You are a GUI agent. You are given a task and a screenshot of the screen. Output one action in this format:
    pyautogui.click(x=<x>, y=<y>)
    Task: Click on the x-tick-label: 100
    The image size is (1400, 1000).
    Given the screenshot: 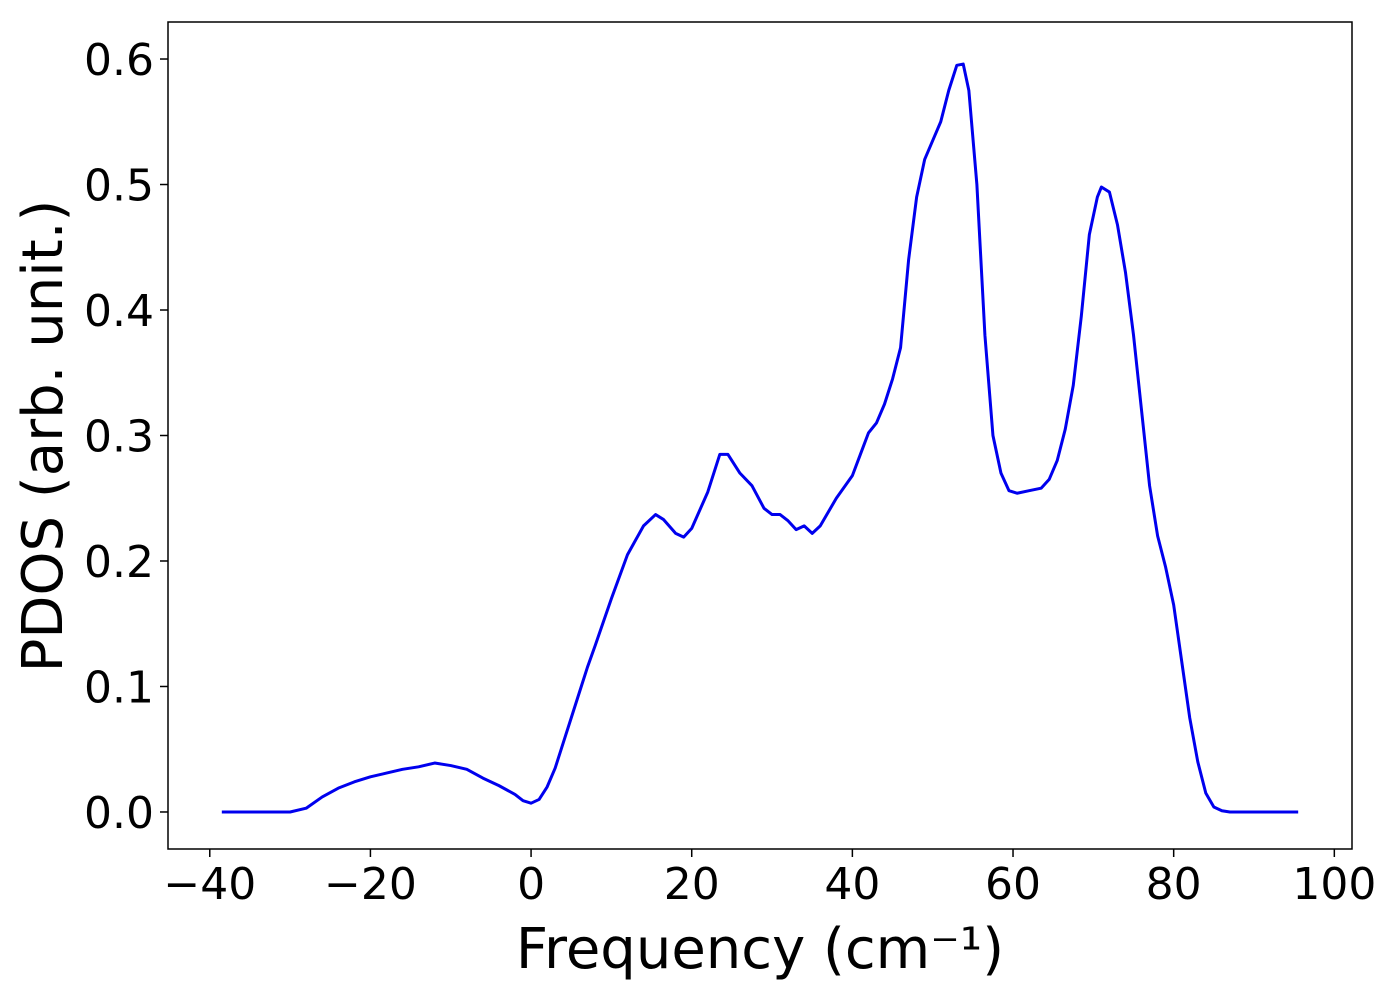 What is the action you would take?
    pyautogui.click(x=1334, y=884)
    